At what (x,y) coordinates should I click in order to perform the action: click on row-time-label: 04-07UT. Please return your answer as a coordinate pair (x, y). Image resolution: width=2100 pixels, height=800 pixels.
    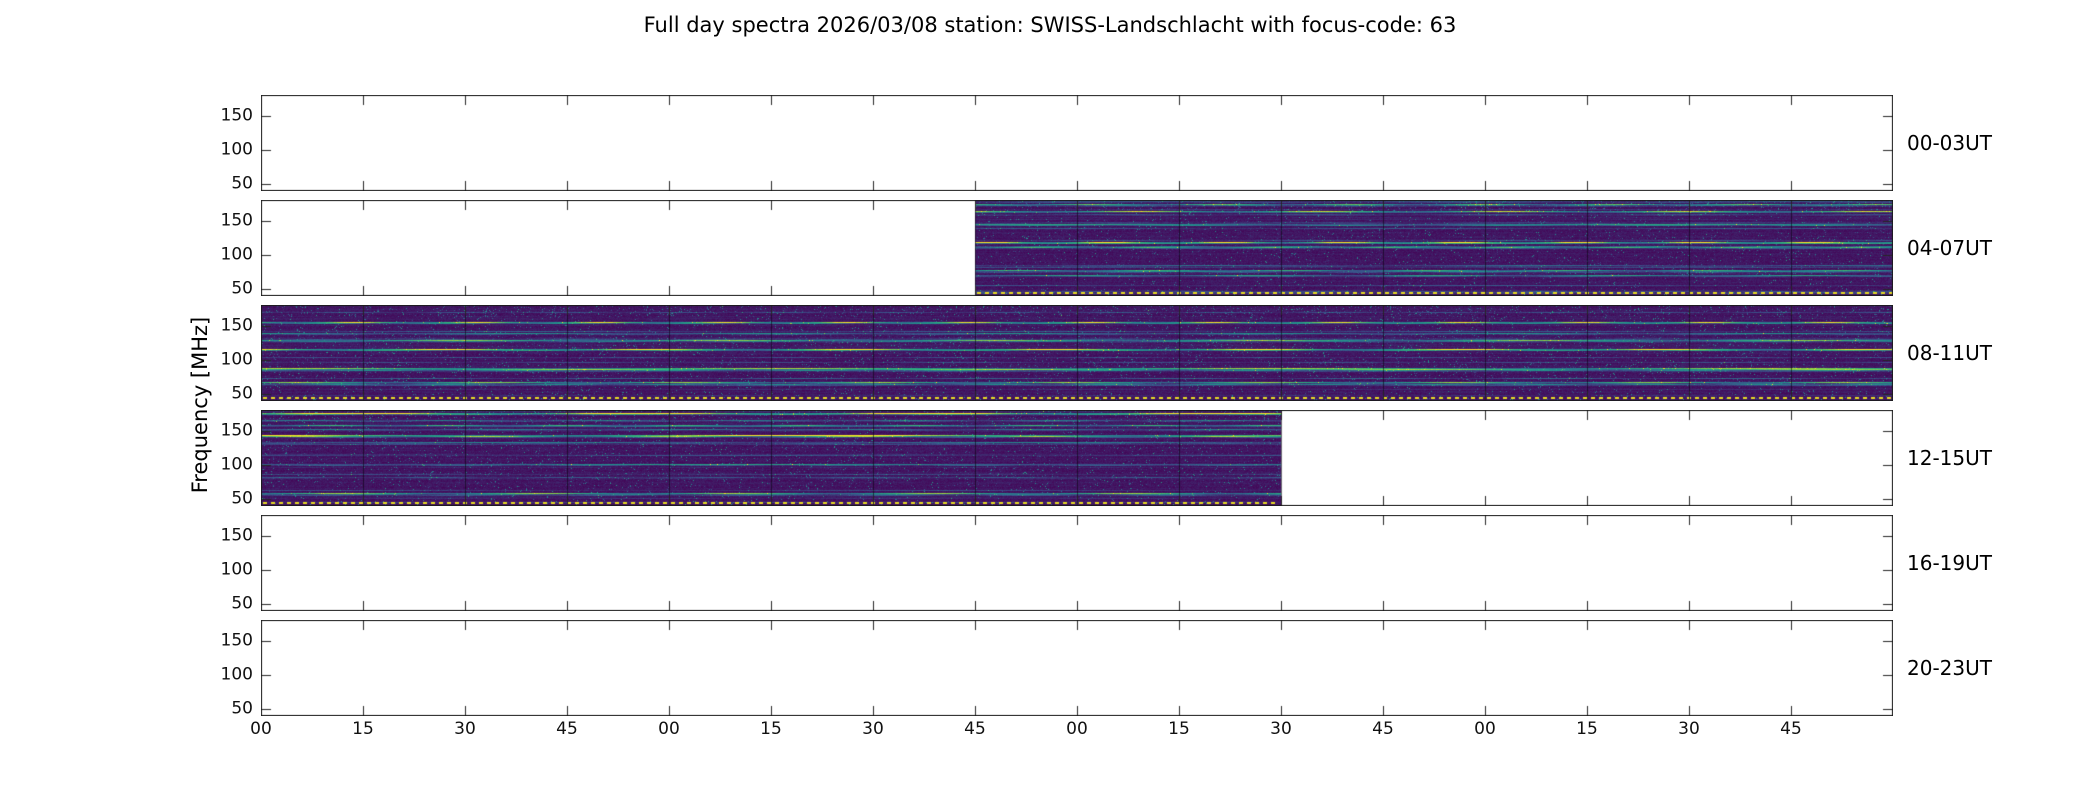
    Looking at the image, I should click on (1949, 248).